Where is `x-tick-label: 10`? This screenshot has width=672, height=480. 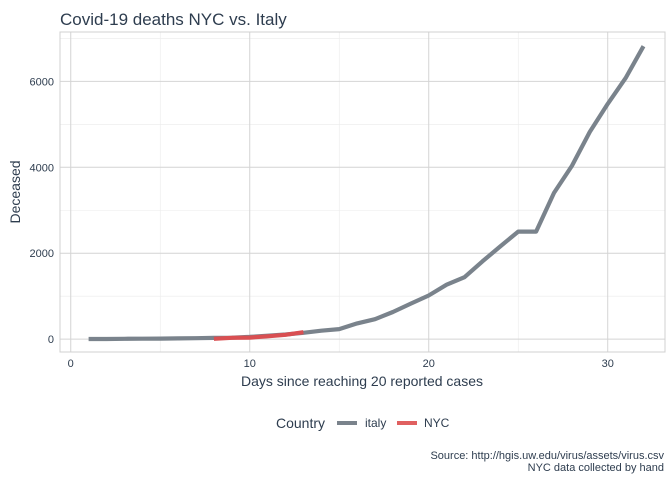
x-tick-label: 10 is located at coordinates (250, 364).